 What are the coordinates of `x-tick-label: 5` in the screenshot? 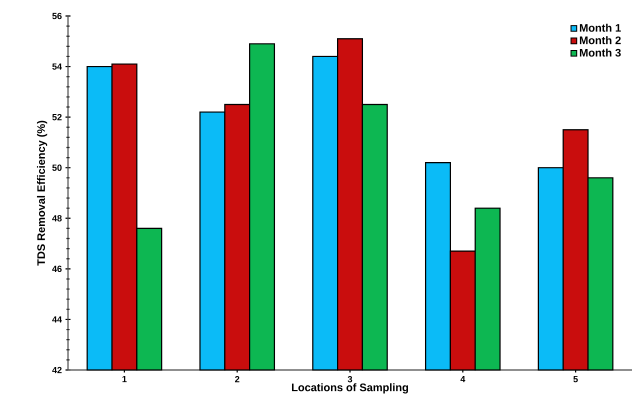 It's located at (575, 379).